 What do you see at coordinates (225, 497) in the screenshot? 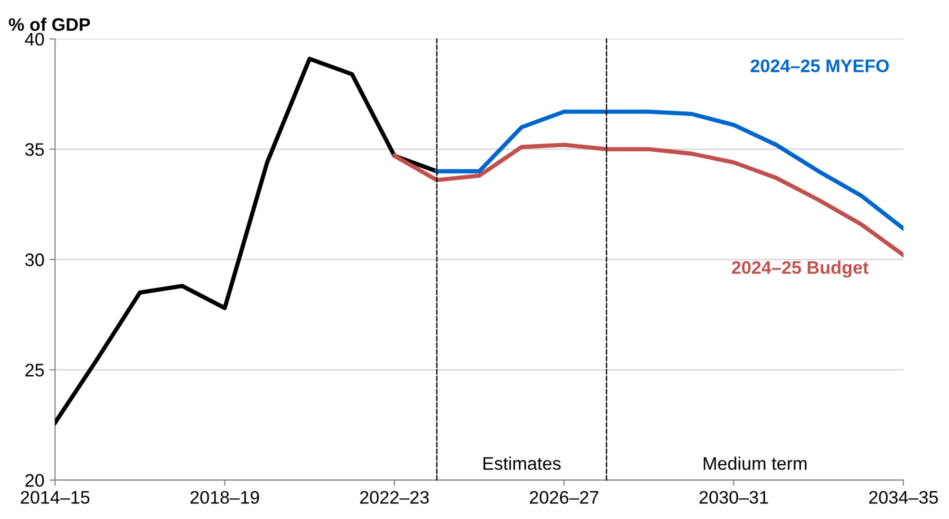
I see `x-tick-label: 2018–19` at bounding box center [225, 497].